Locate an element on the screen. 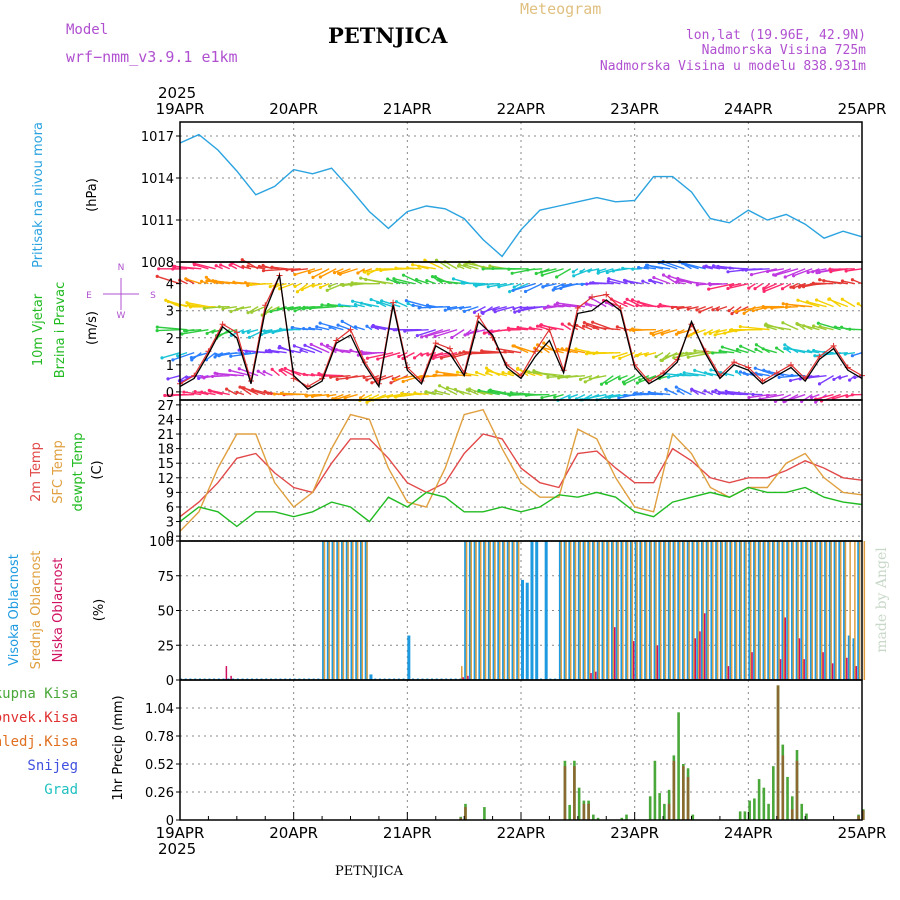  precip-conv-bar is located at coordinates (584, 811).